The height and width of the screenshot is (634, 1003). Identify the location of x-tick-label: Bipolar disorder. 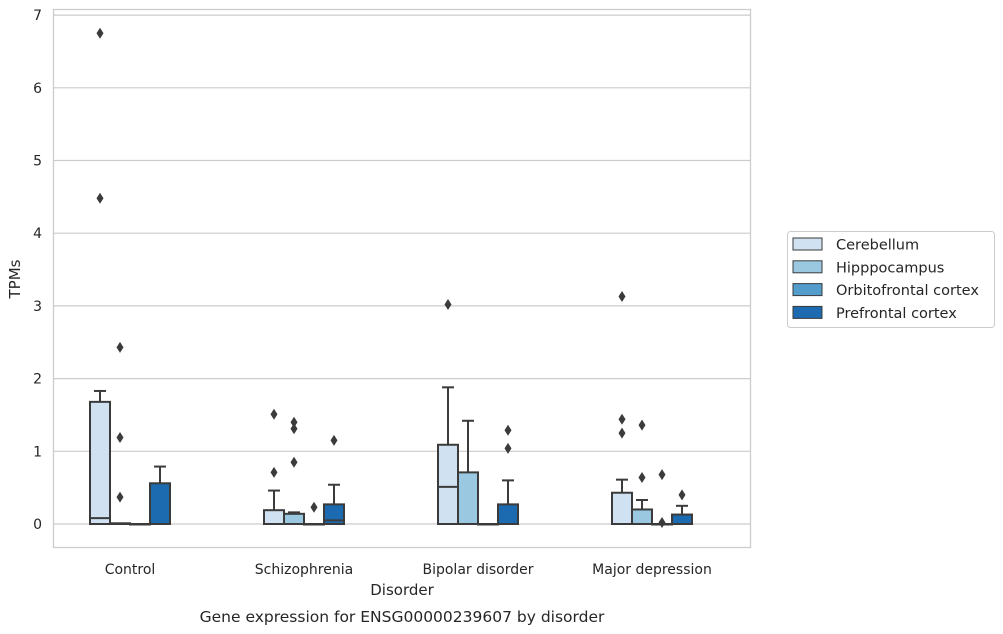
(477, 570).